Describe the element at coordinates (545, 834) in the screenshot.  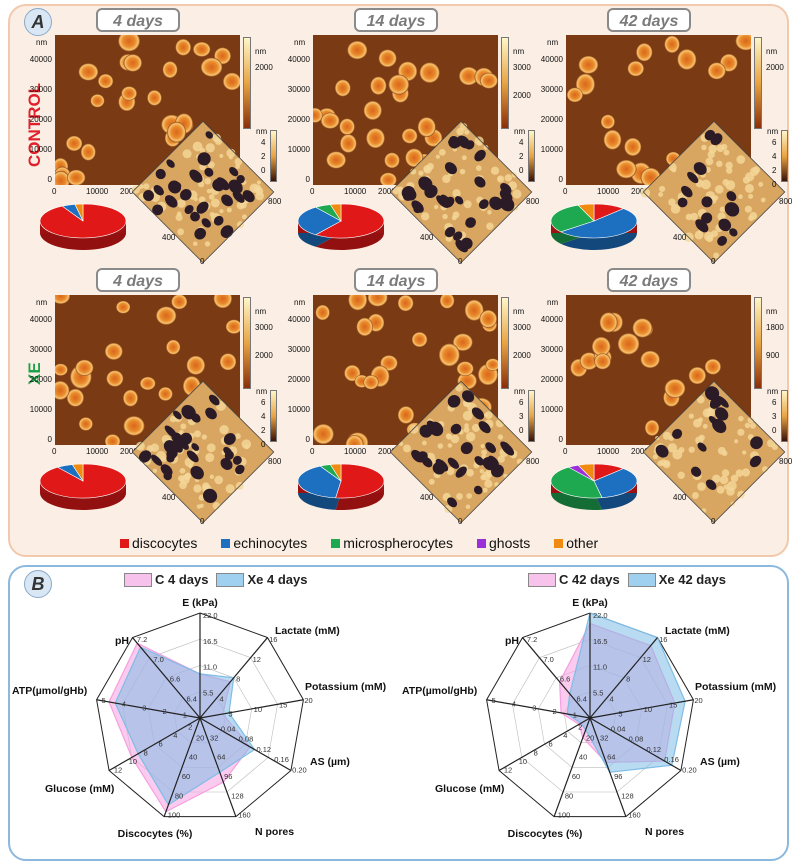
I see `radar-axis-label: Discocytes (%)` at that location.